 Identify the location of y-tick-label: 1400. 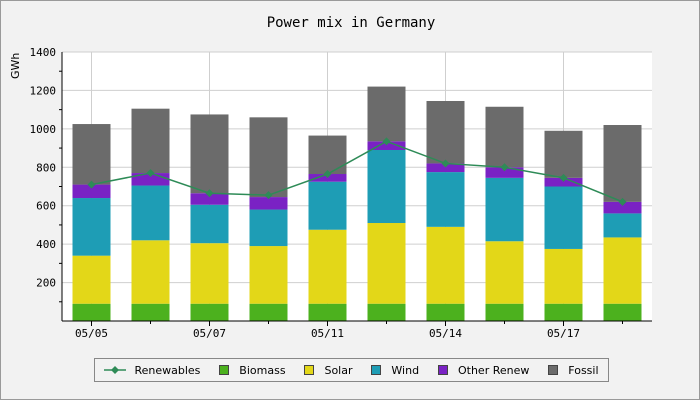
(43, 52).